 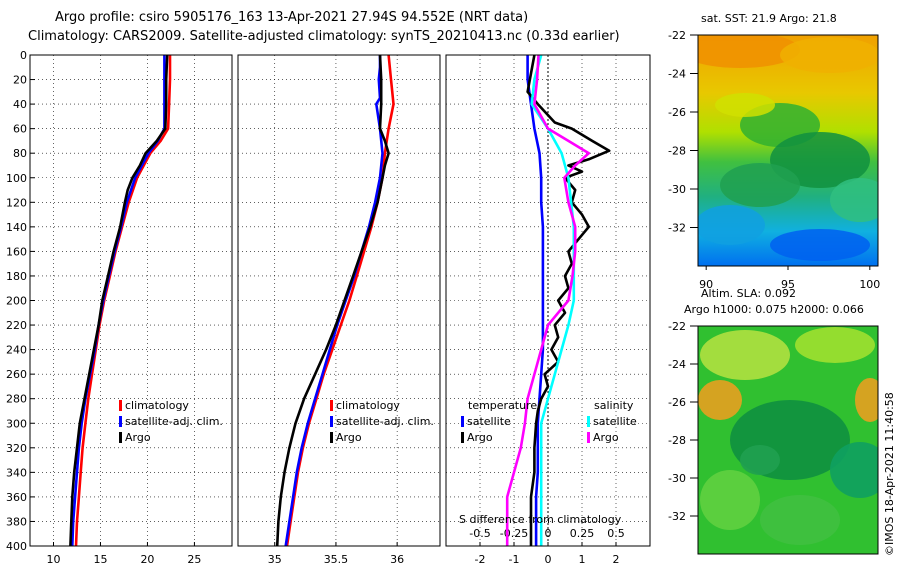 I want to click on legend-swatch-temp-satellite, so click(x=462, y=421).